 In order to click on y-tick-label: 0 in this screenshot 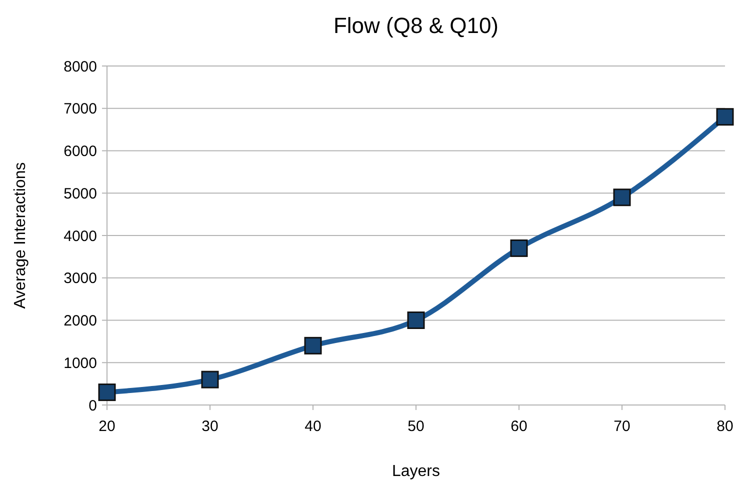, I will do `click(92, 405)`.